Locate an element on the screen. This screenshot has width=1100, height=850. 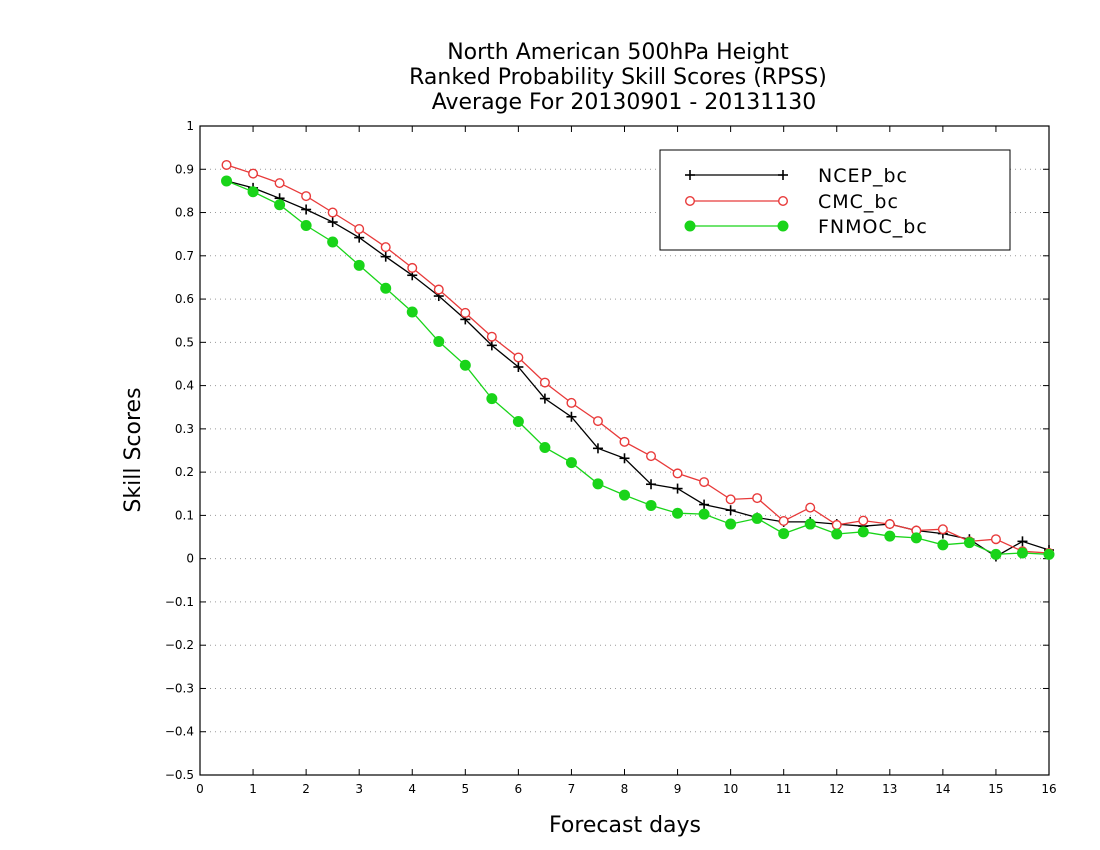
x-tick-label: 16 is located at coordinates (1048, 789).